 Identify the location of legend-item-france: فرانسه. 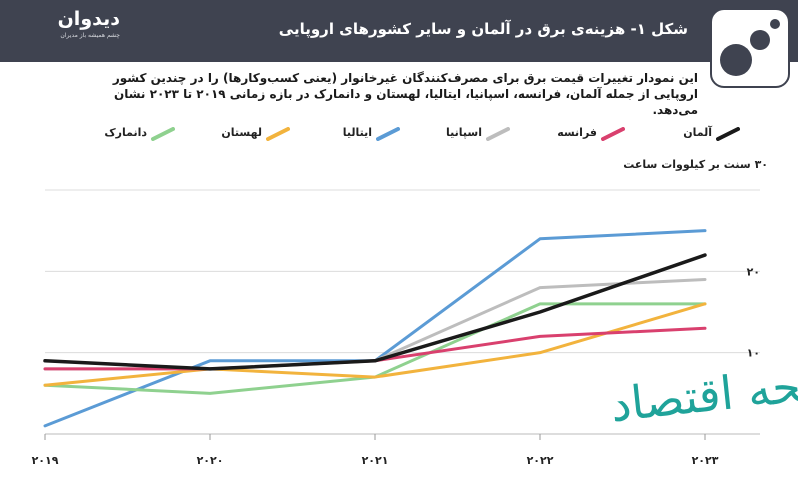
(585, 134).